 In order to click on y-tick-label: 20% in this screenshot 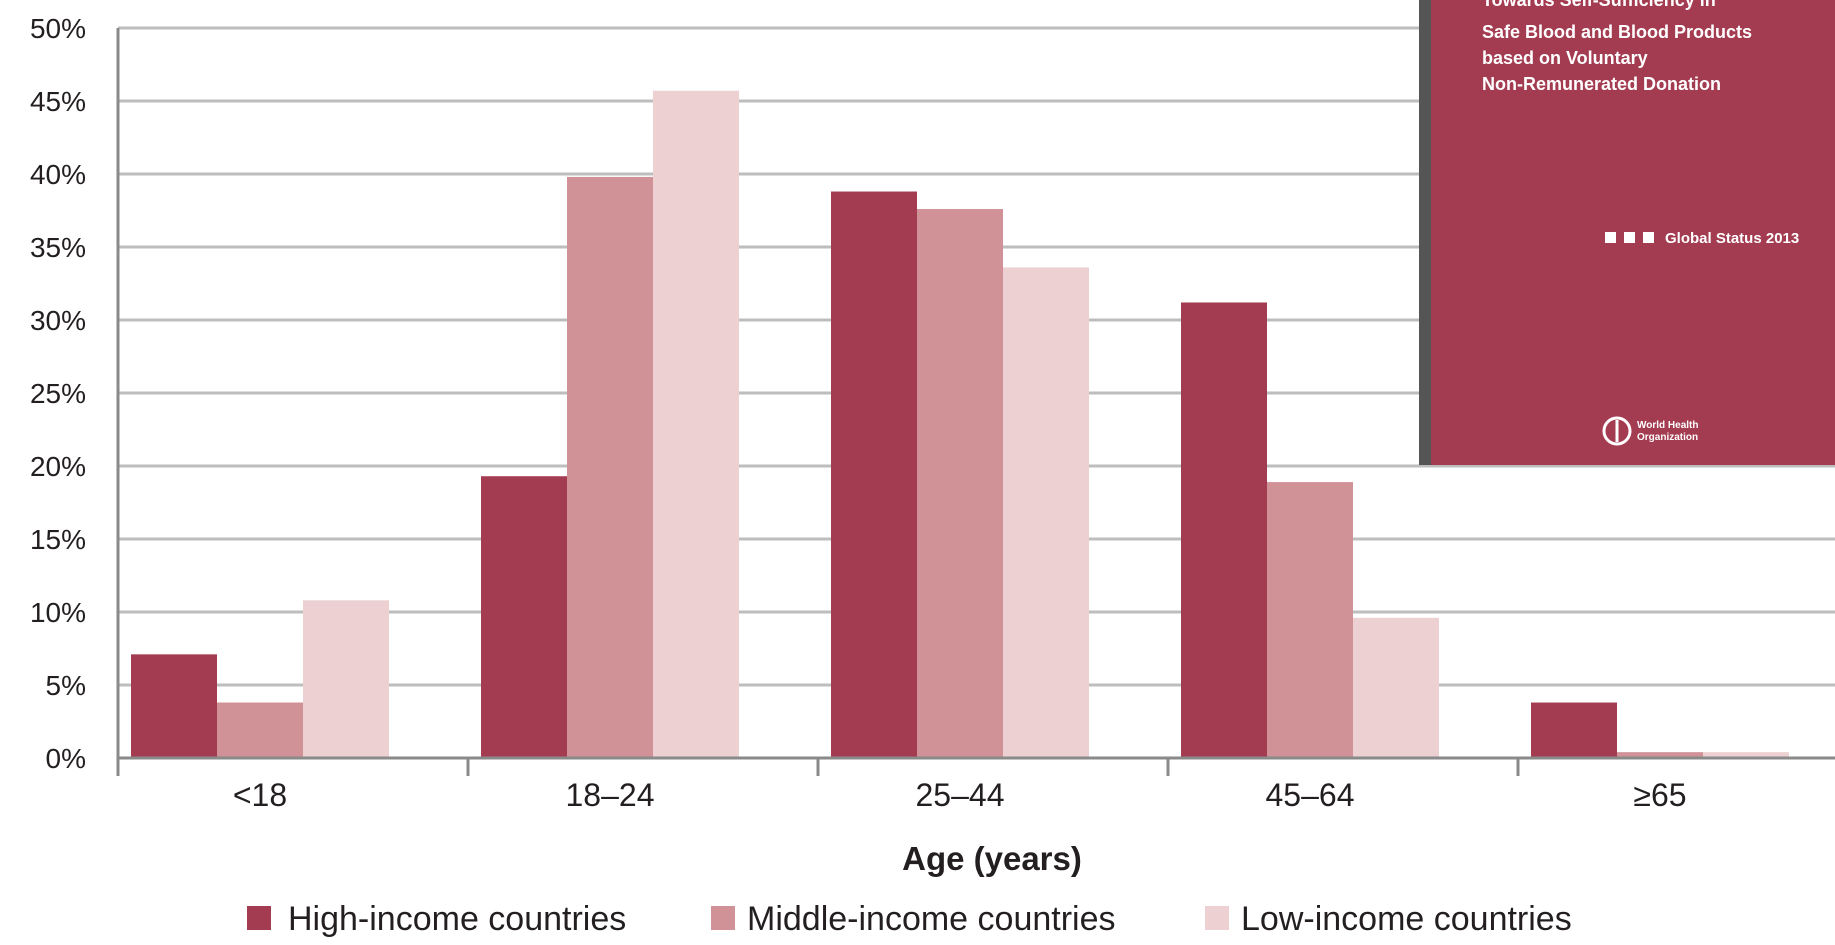, I will do `click(58, 466)`.